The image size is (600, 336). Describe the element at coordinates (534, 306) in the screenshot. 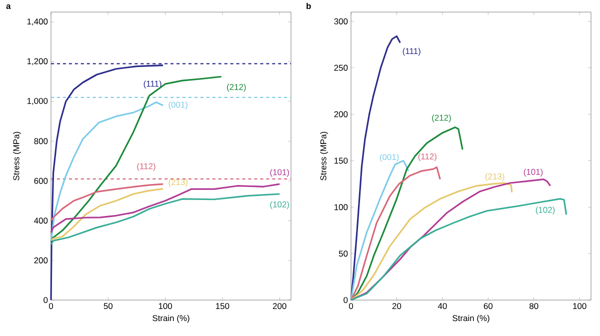

I see `x-tick-label: 80` at that location.